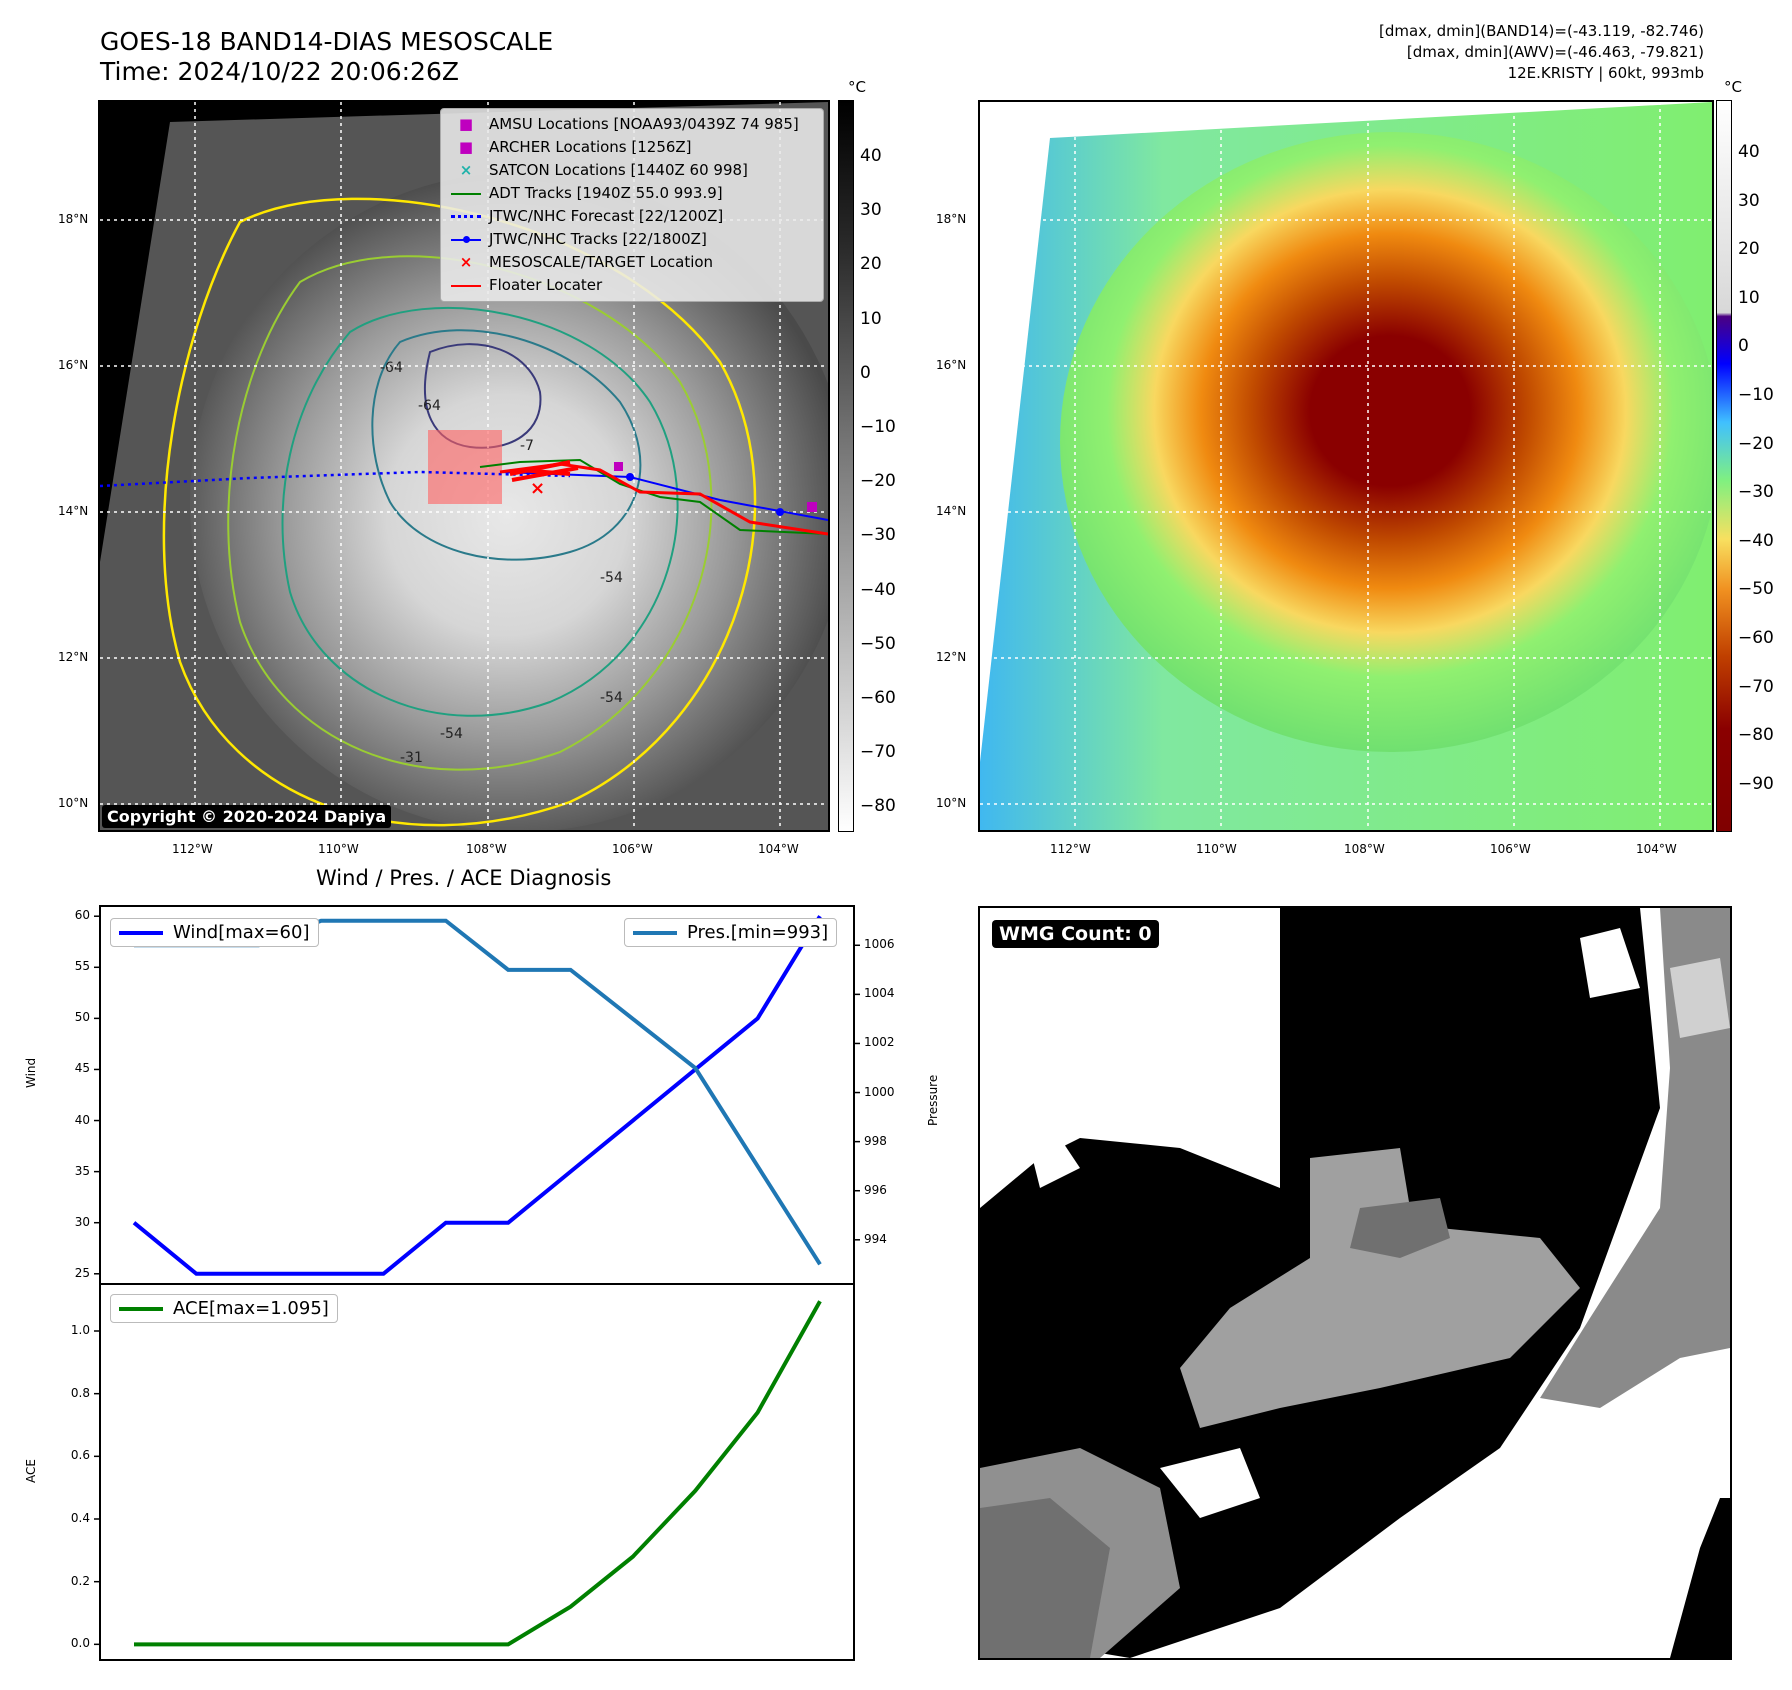  What do you see at coordinates (1541, 31) in the screenshot?
I see `band14-range: [dmax, dmin](BAND14)=(-43.119, -82.746)` at bounding box center [1541, 31].